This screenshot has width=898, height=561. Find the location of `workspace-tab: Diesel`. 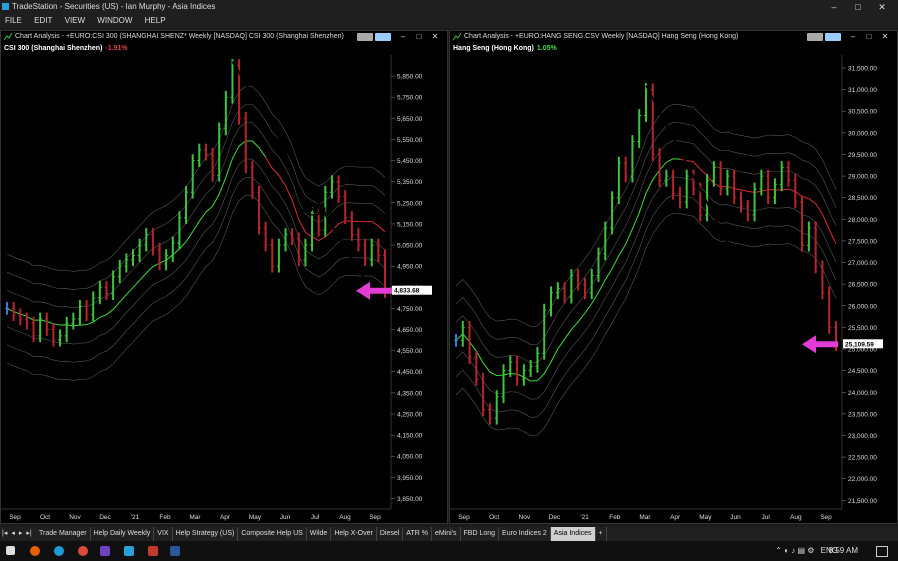

workspace-tab: Diesel is located at coordinates (390, 534).